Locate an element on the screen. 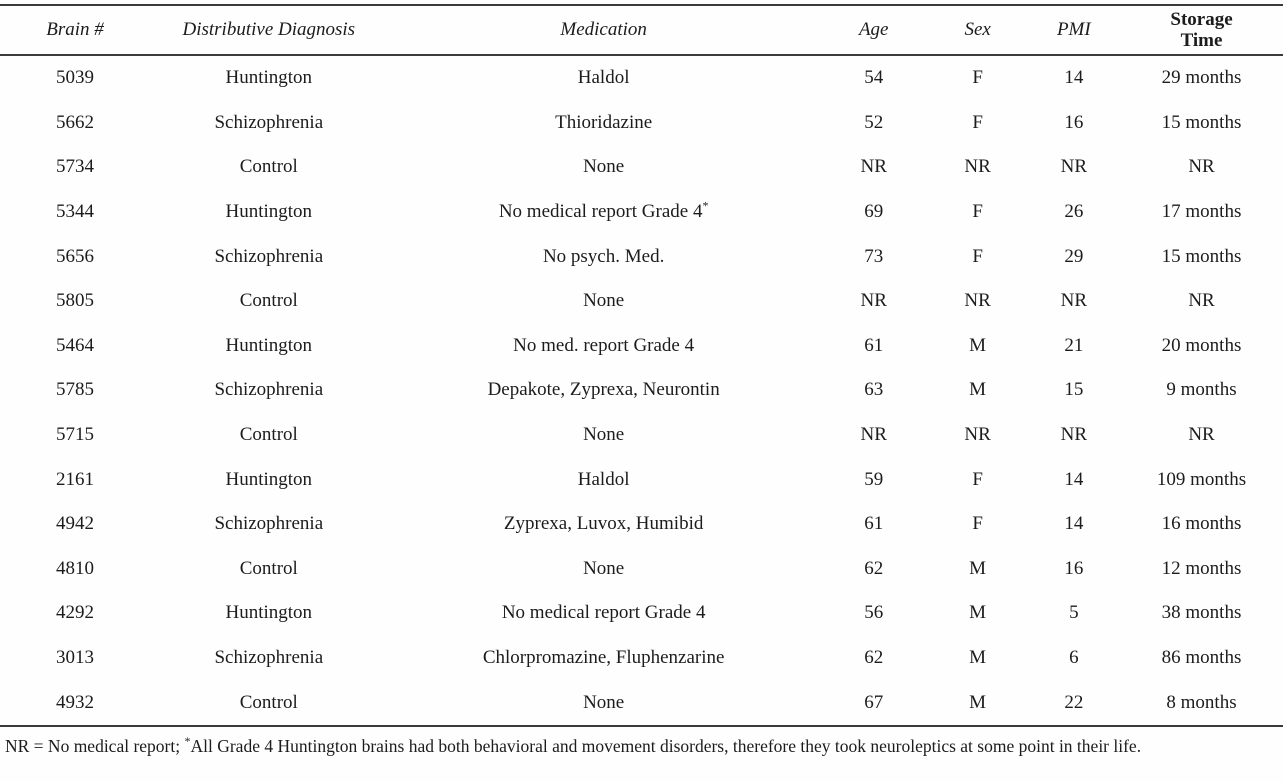 The image size is (1283, 782). column-header-brain: Brain # is located at coordinates (75, 30).